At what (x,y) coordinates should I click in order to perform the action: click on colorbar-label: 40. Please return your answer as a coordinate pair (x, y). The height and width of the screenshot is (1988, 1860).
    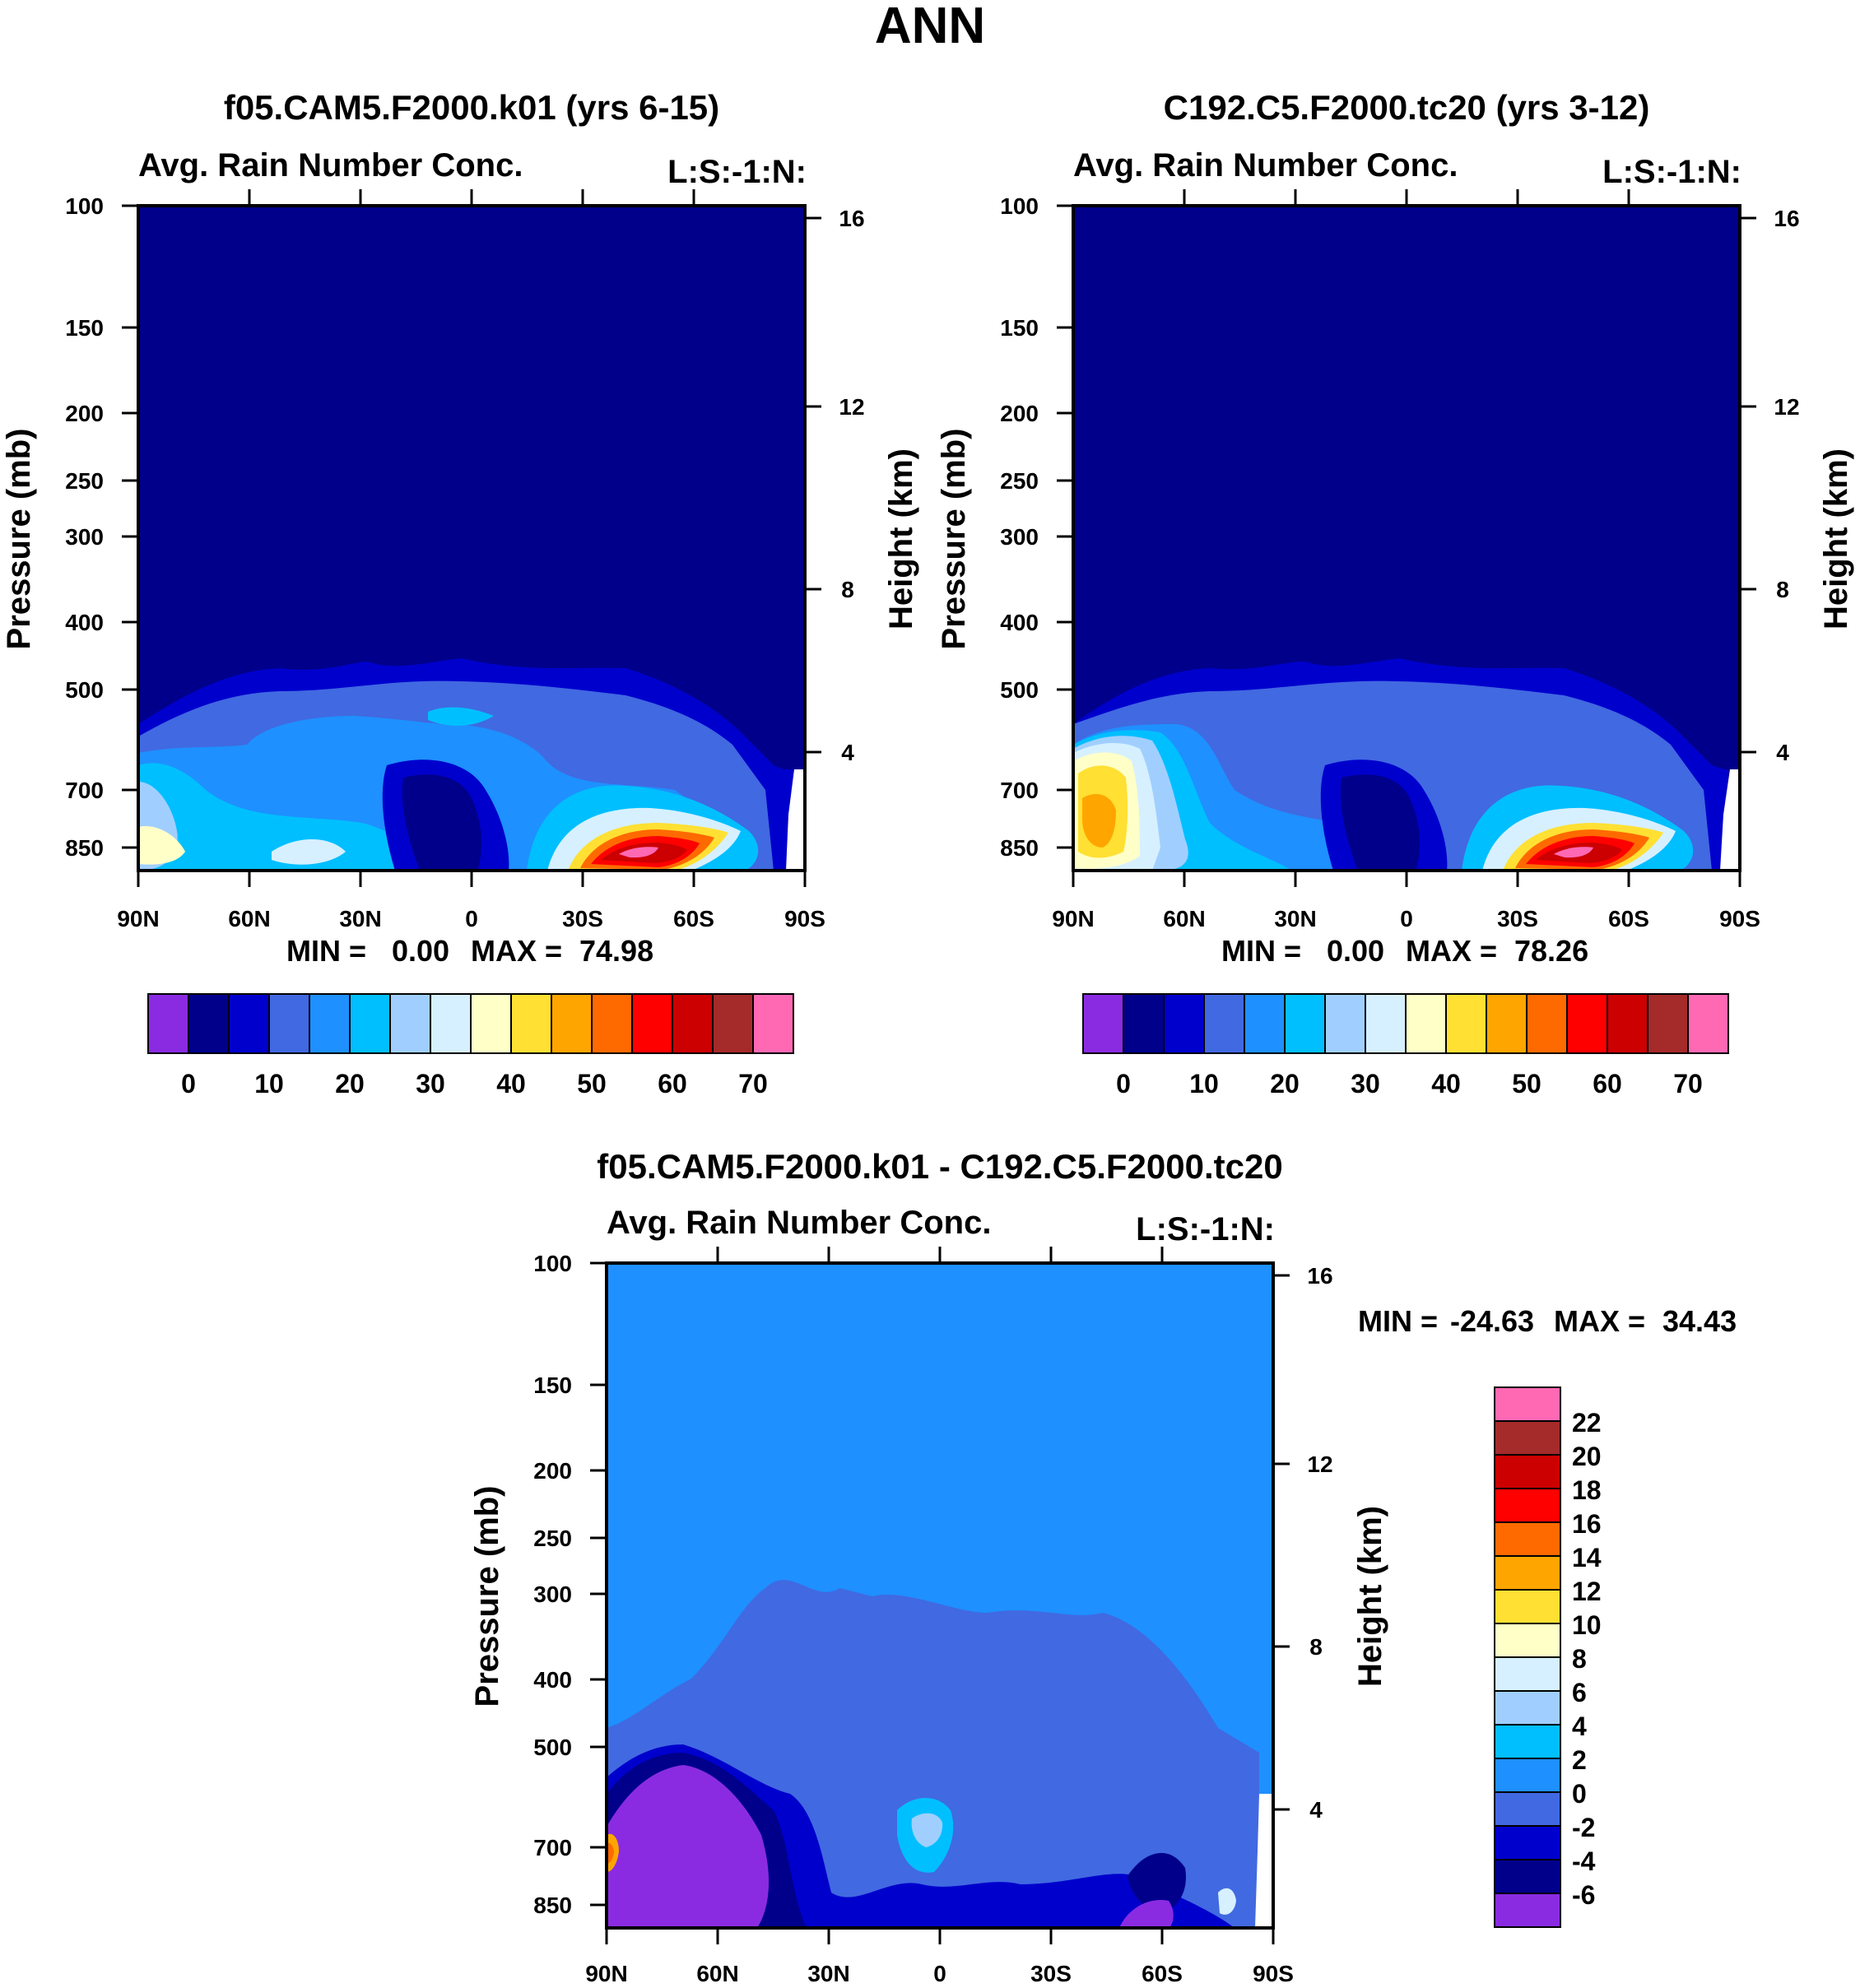
    Looking at the image, I should click on (1446, 1084).